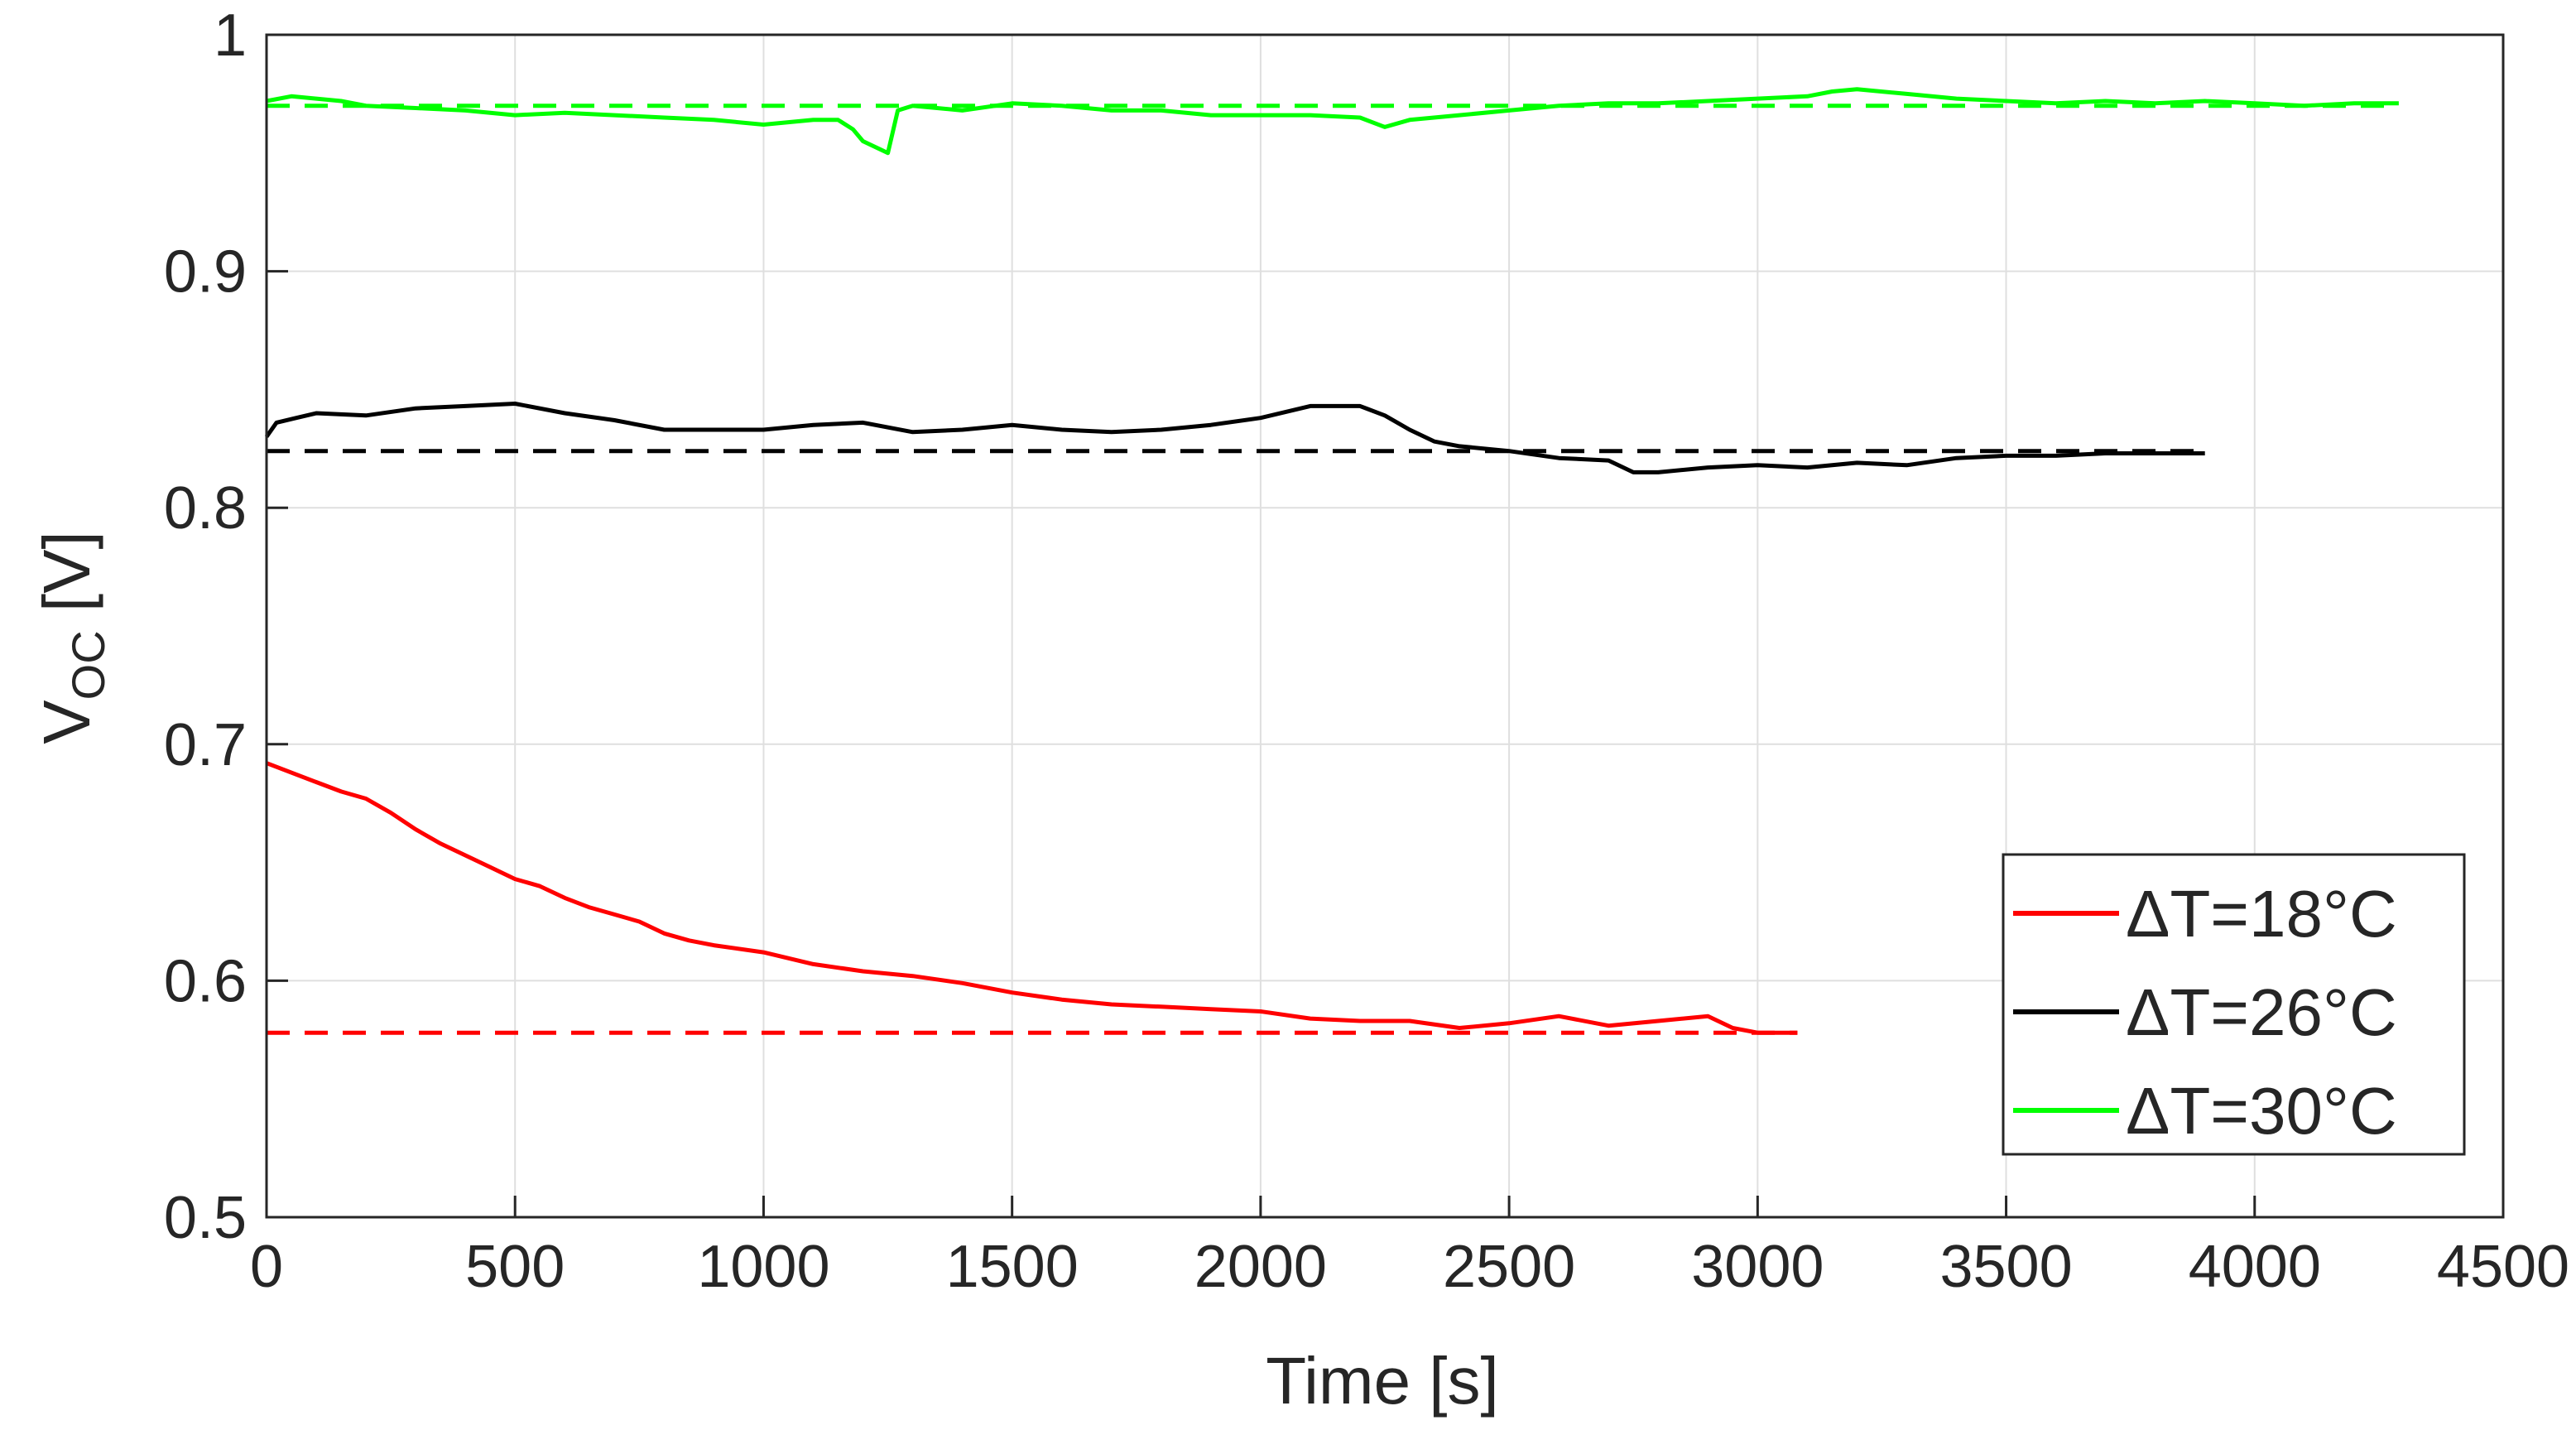 This screenshot has width=2576, height=1430. Describe the element at coordinates (2255, 1267) in the screenshot. I see `x-tick-label: 4000` at that location.